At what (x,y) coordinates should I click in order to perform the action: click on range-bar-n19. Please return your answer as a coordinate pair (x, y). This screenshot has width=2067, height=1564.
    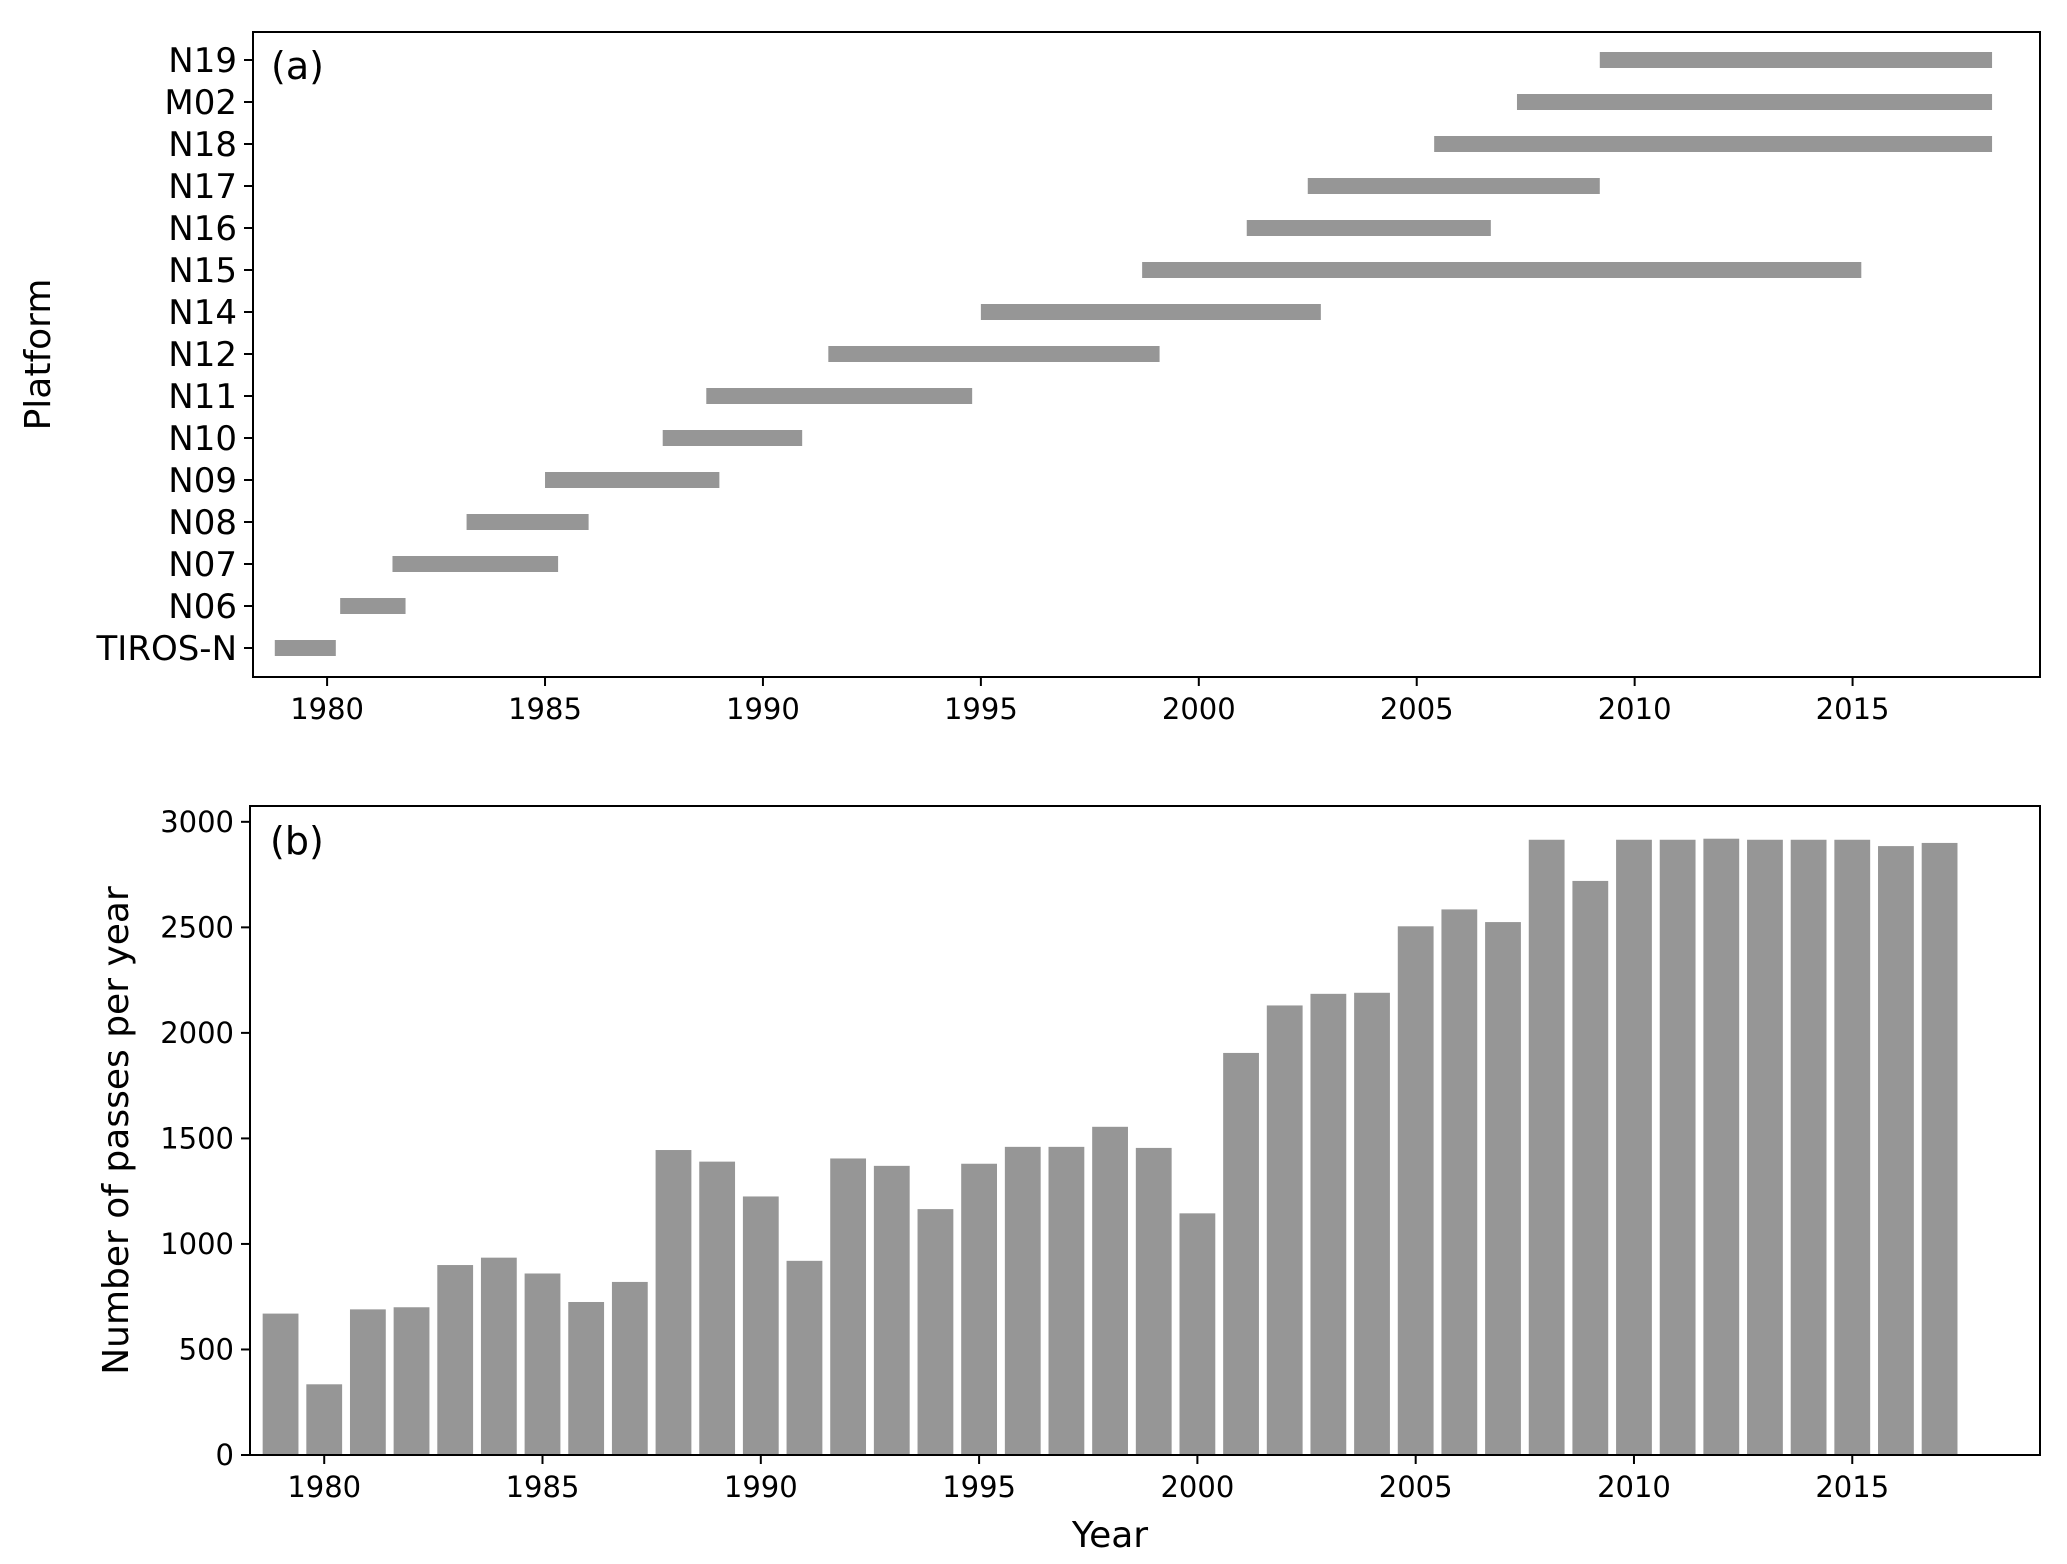
    Looking at the image, I should click on (1796, 60).